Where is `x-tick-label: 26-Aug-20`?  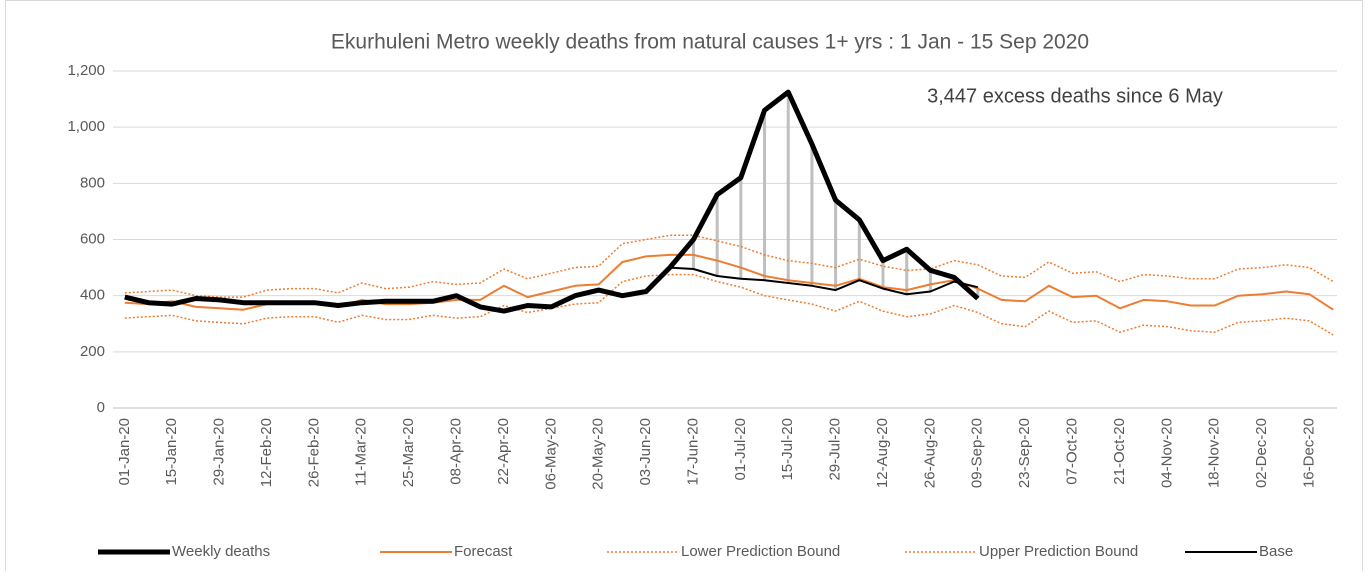
x-tick-label: 26-Aug-20 is located at coordinates (929, 453).